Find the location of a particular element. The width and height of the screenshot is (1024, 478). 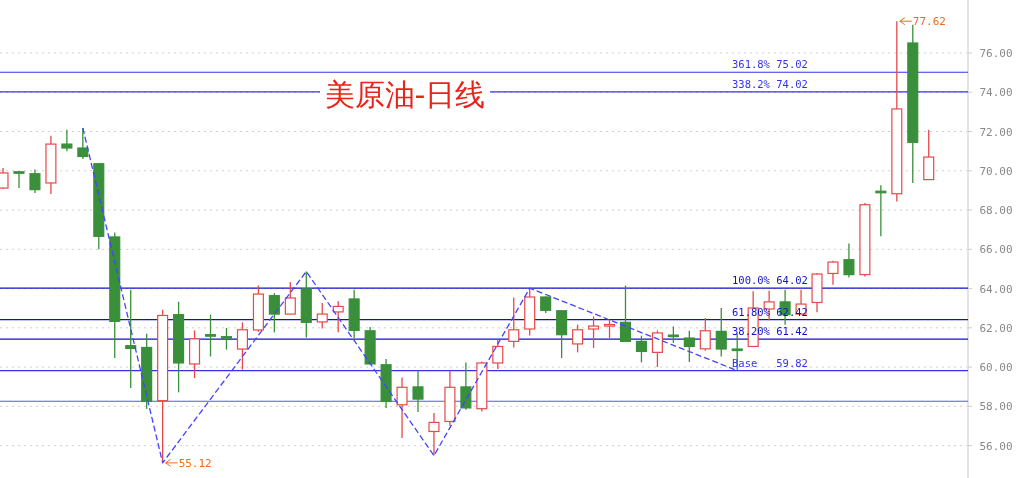

y-tick-label: 64.00 is located at coordinates (996, 289).